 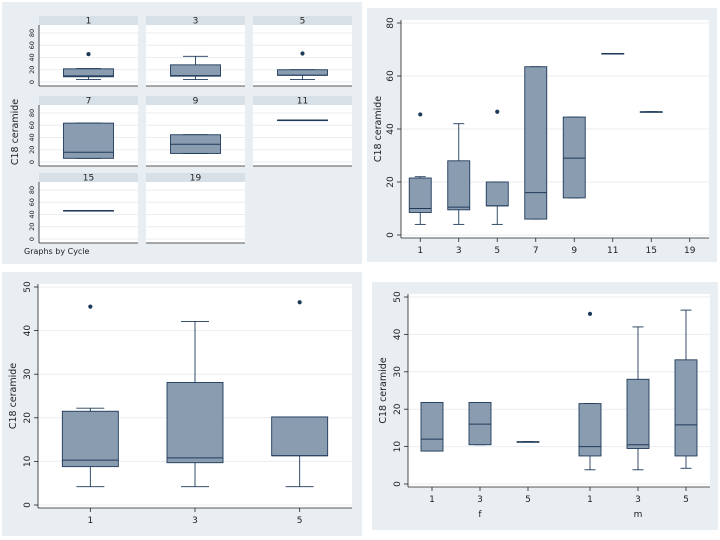 What do you see at coordinates (32, 82) in the screenshot?
I see `facet-y-tick-label-1-0: 0` at bounding box center [32, 82].